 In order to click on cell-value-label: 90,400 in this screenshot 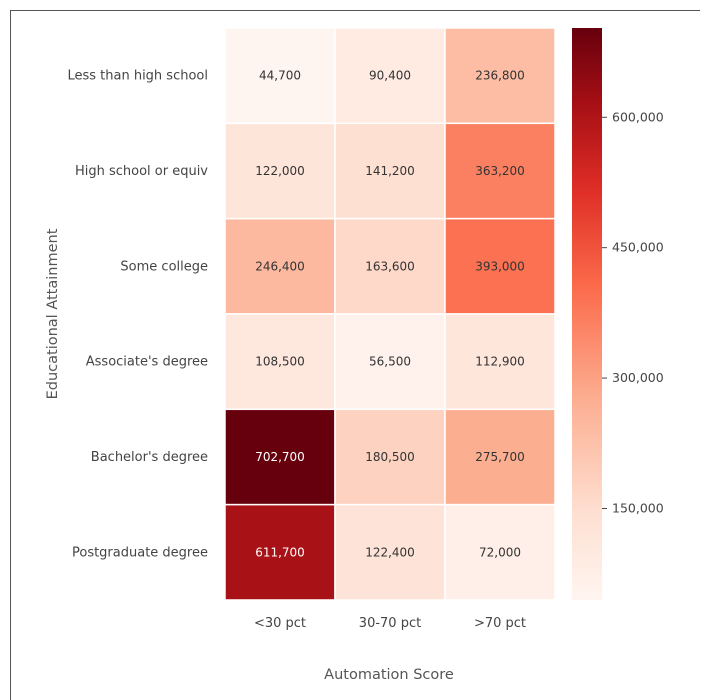, I will do `click(390, 76)`.